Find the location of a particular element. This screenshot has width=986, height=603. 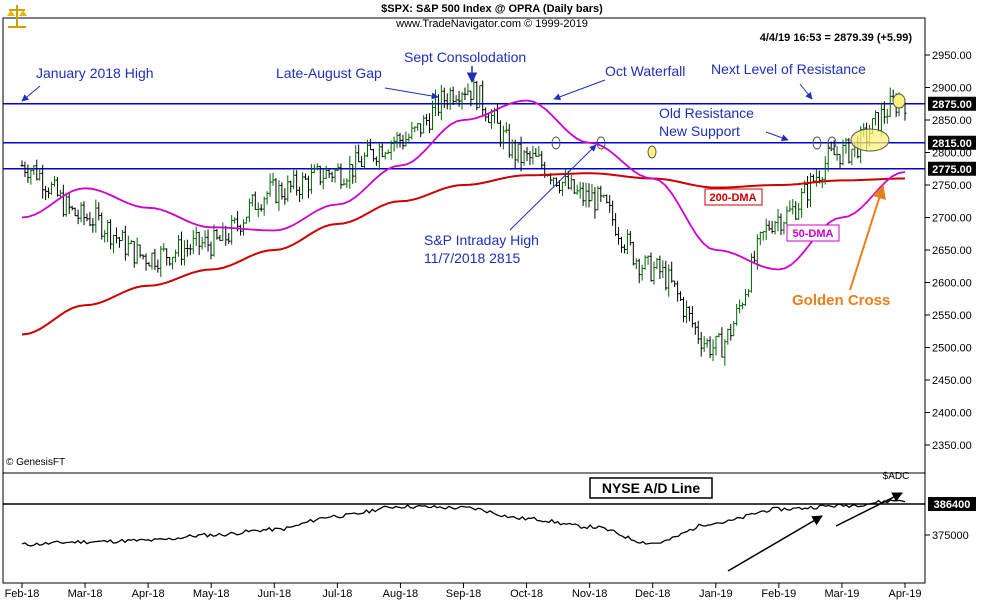

touch-marker is located at coordinates (870, 140).